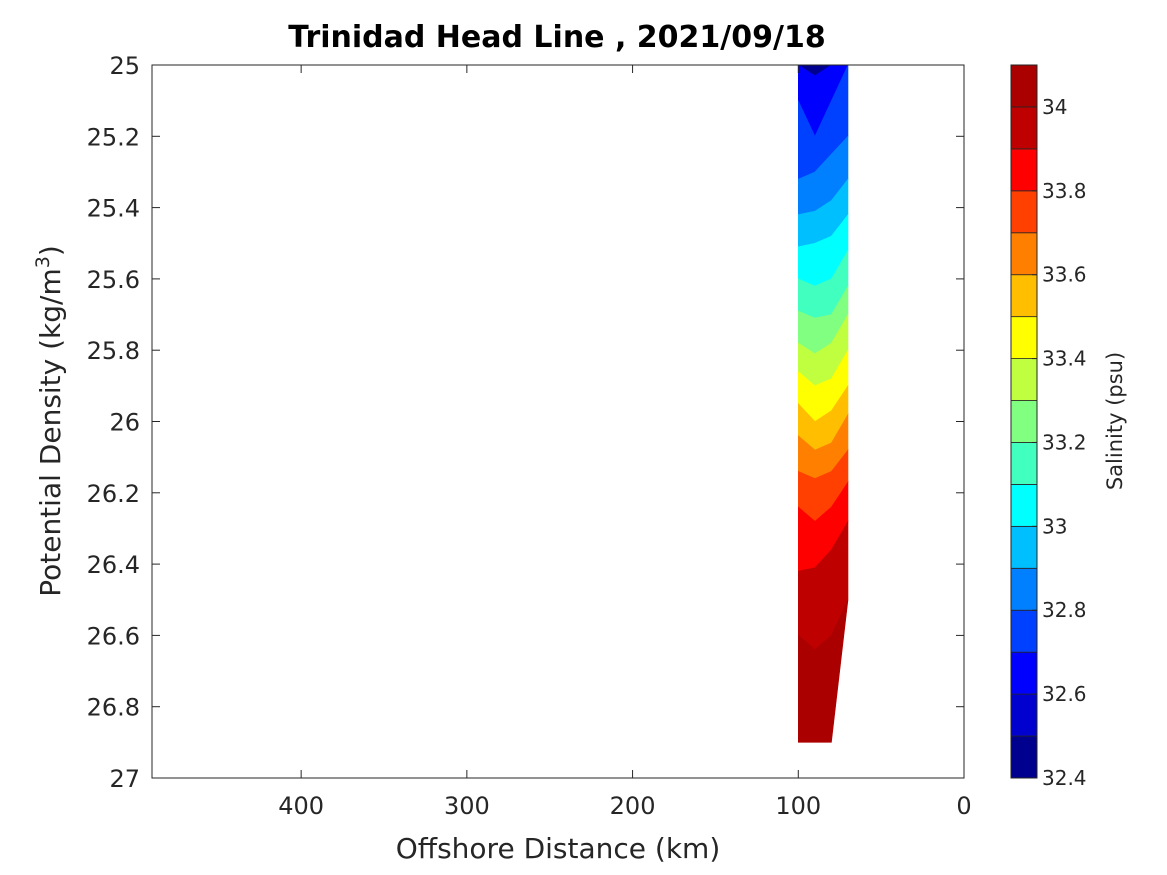 This screenshot has width=1167, height=875. What do you see at coordinates (963, 806) in the screenshot?
I see `x-tick-label: 0` at bounding box center [963, 806].